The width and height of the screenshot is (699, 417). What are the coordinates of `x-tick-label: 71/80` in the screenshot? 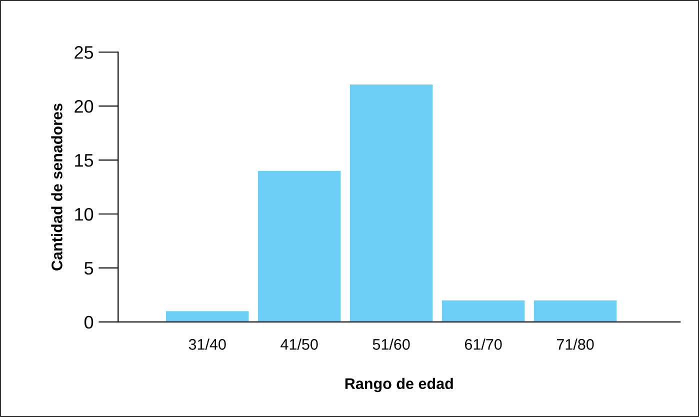 It's located at (575, 344).